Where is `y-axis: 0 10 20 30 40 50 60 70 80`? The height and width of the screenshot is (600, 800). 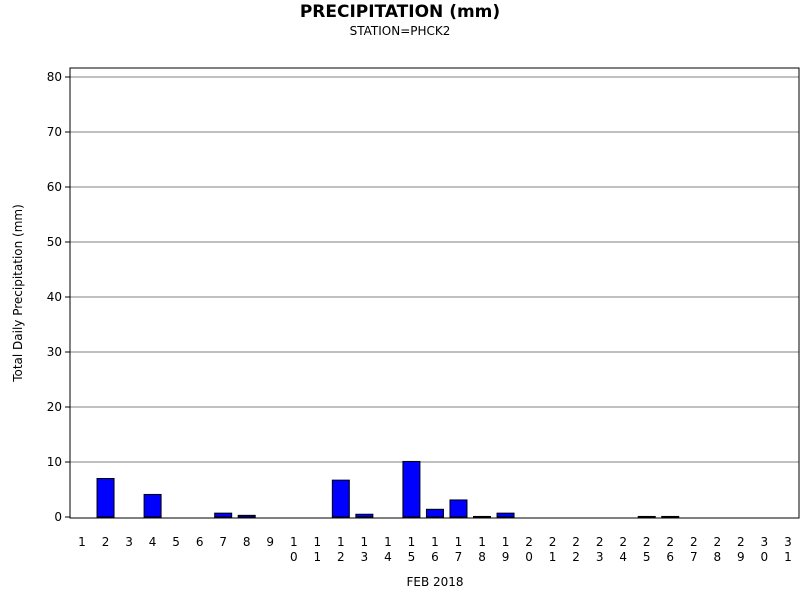
y-axis: 0 10 20 30 40 50 60 70 80 is located at coordinates (58, 297).